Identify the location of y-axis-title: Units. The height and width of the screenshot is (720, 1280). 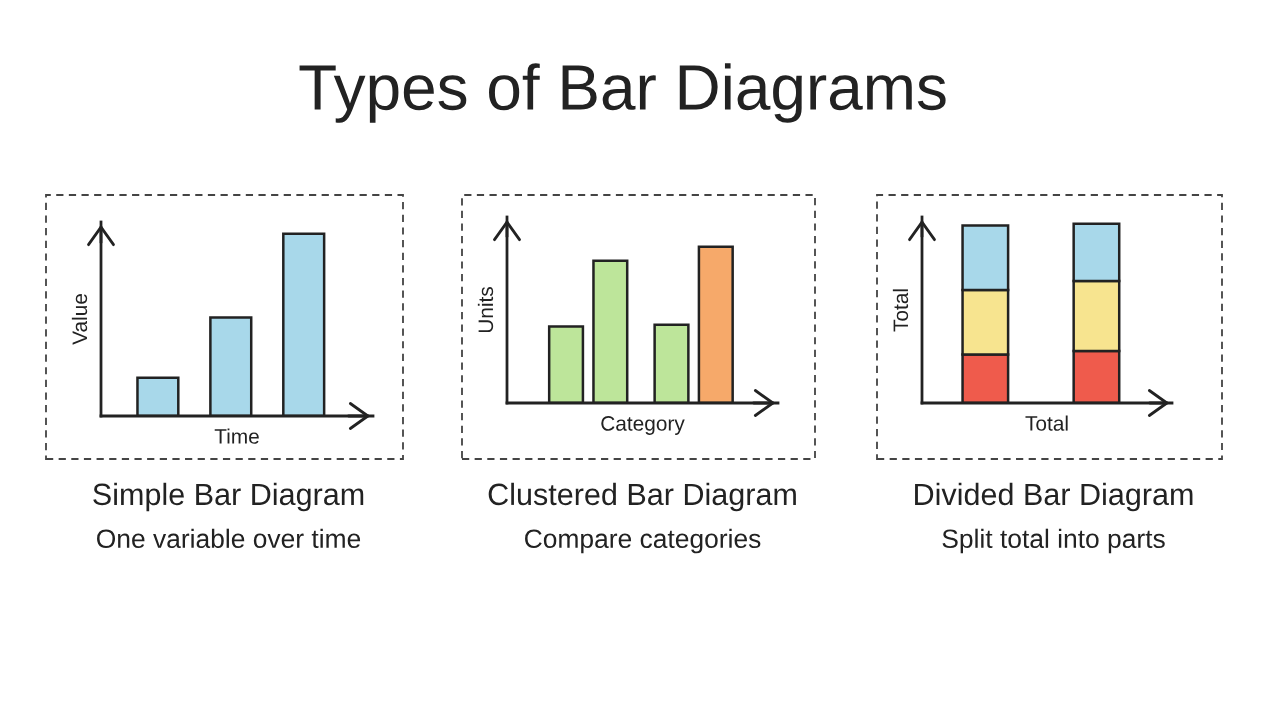
(485, 310).